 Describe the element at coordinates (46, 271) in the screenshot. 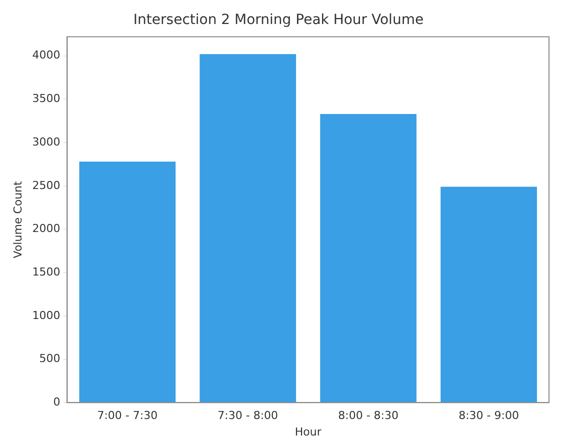

I see `y-tick-label: 1500` at that location.